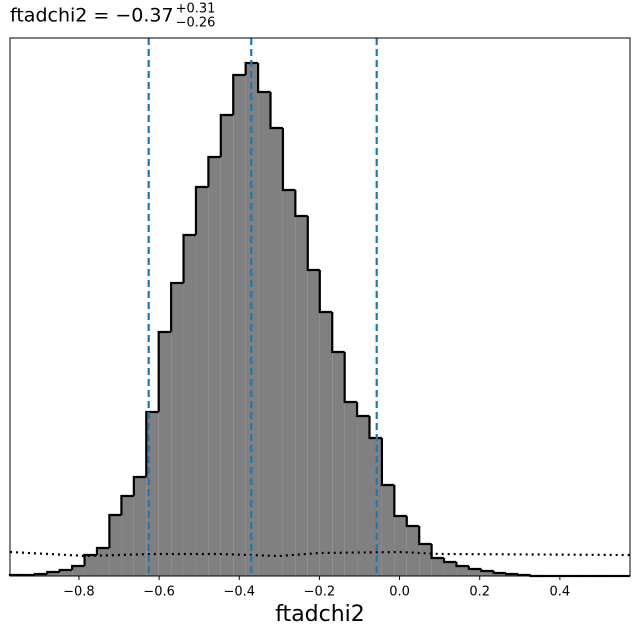 Image resolution: width=640 pixels, height=639 pixels. I want to click on x-tick-label: −0.4, so click(239, 592).